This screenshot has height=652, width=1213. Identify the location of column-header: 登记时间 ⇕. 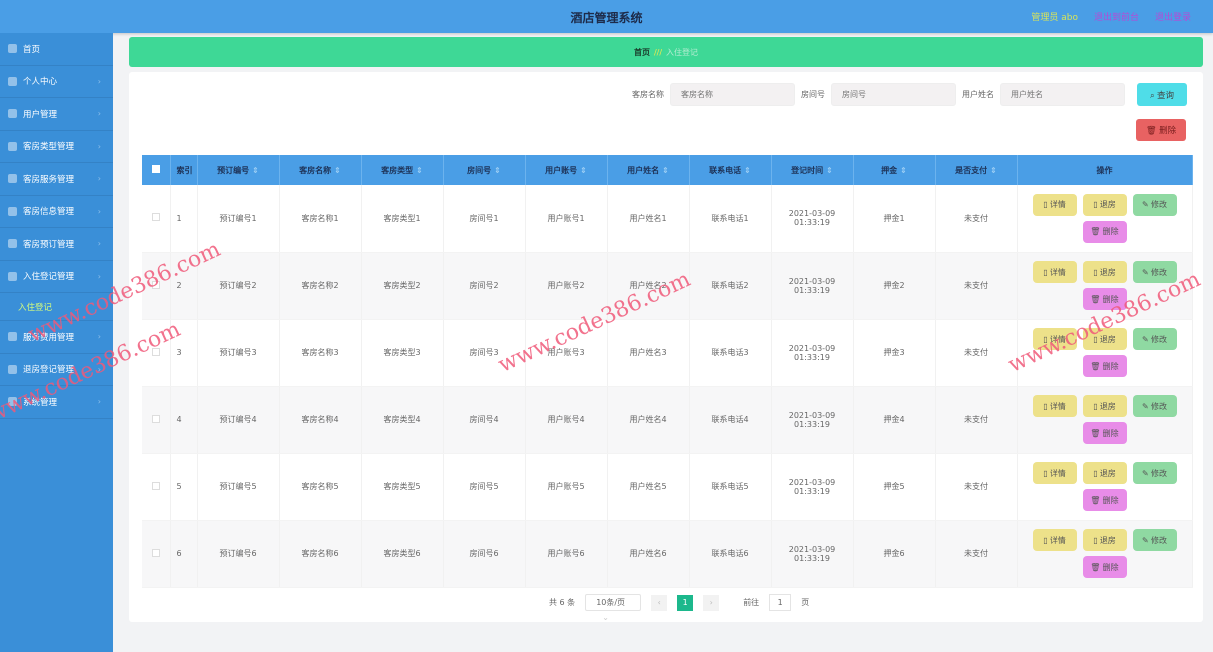
(812, 170).